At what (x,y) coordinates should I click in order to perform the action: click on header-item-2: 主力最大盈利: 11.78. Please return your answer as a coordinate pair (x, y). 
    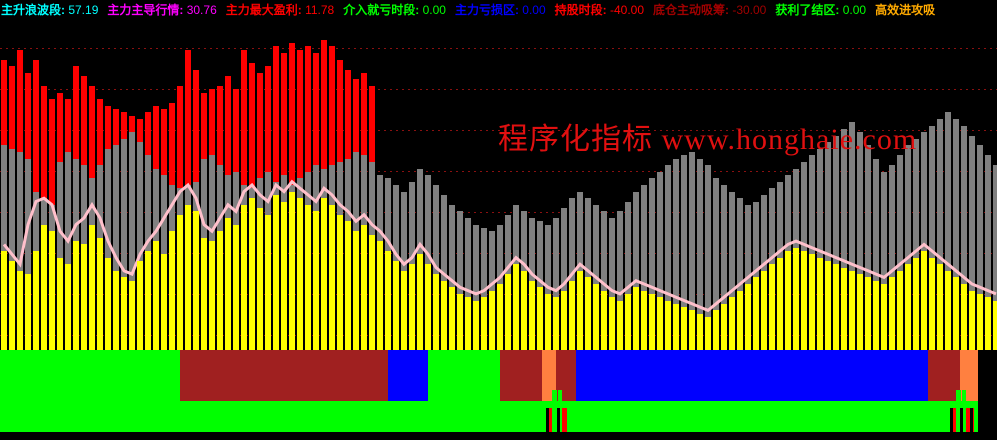
    Looking at the image, I should click on (280, 10).